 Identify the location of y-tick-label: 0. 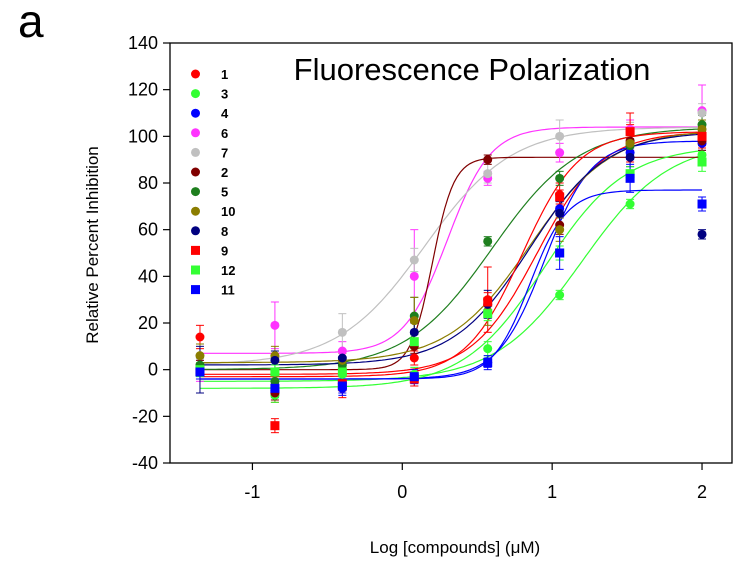
(153, 370).